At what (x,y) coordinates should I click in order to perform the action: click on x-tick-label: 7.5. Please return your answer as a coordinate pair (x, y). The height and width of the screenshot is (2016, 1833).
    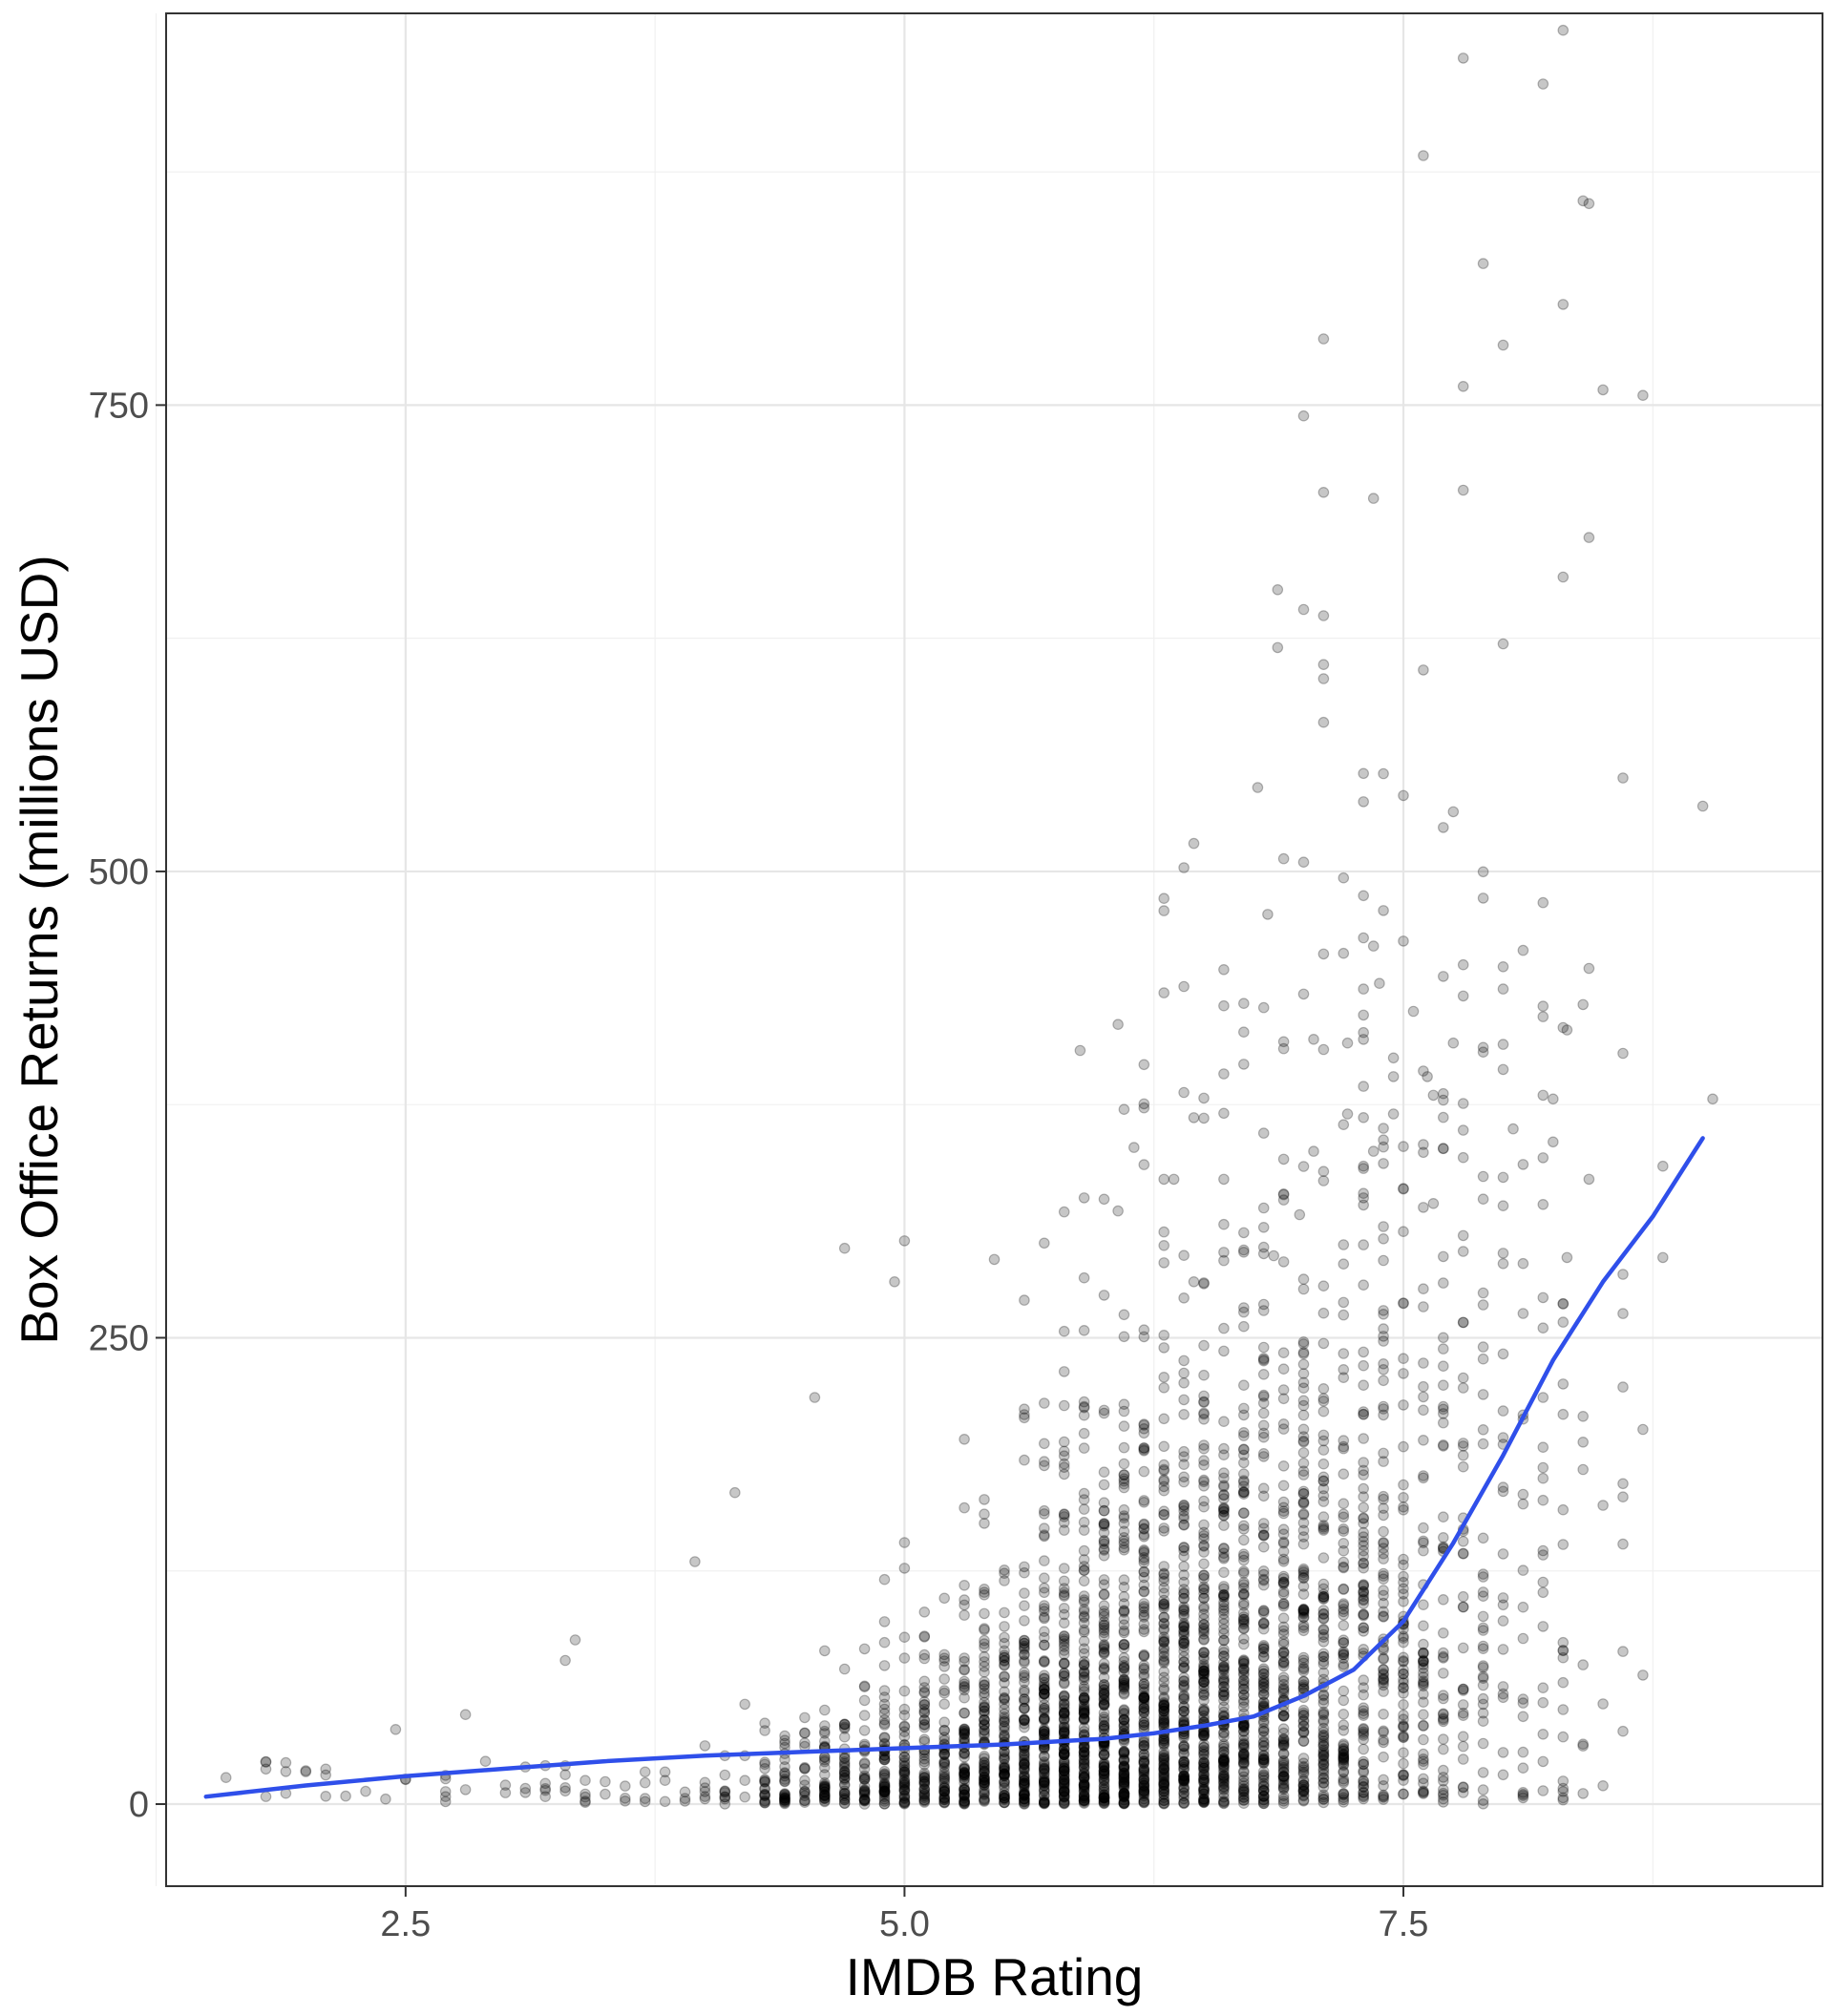
    Looking at the image, I should click on (1404, 1924).